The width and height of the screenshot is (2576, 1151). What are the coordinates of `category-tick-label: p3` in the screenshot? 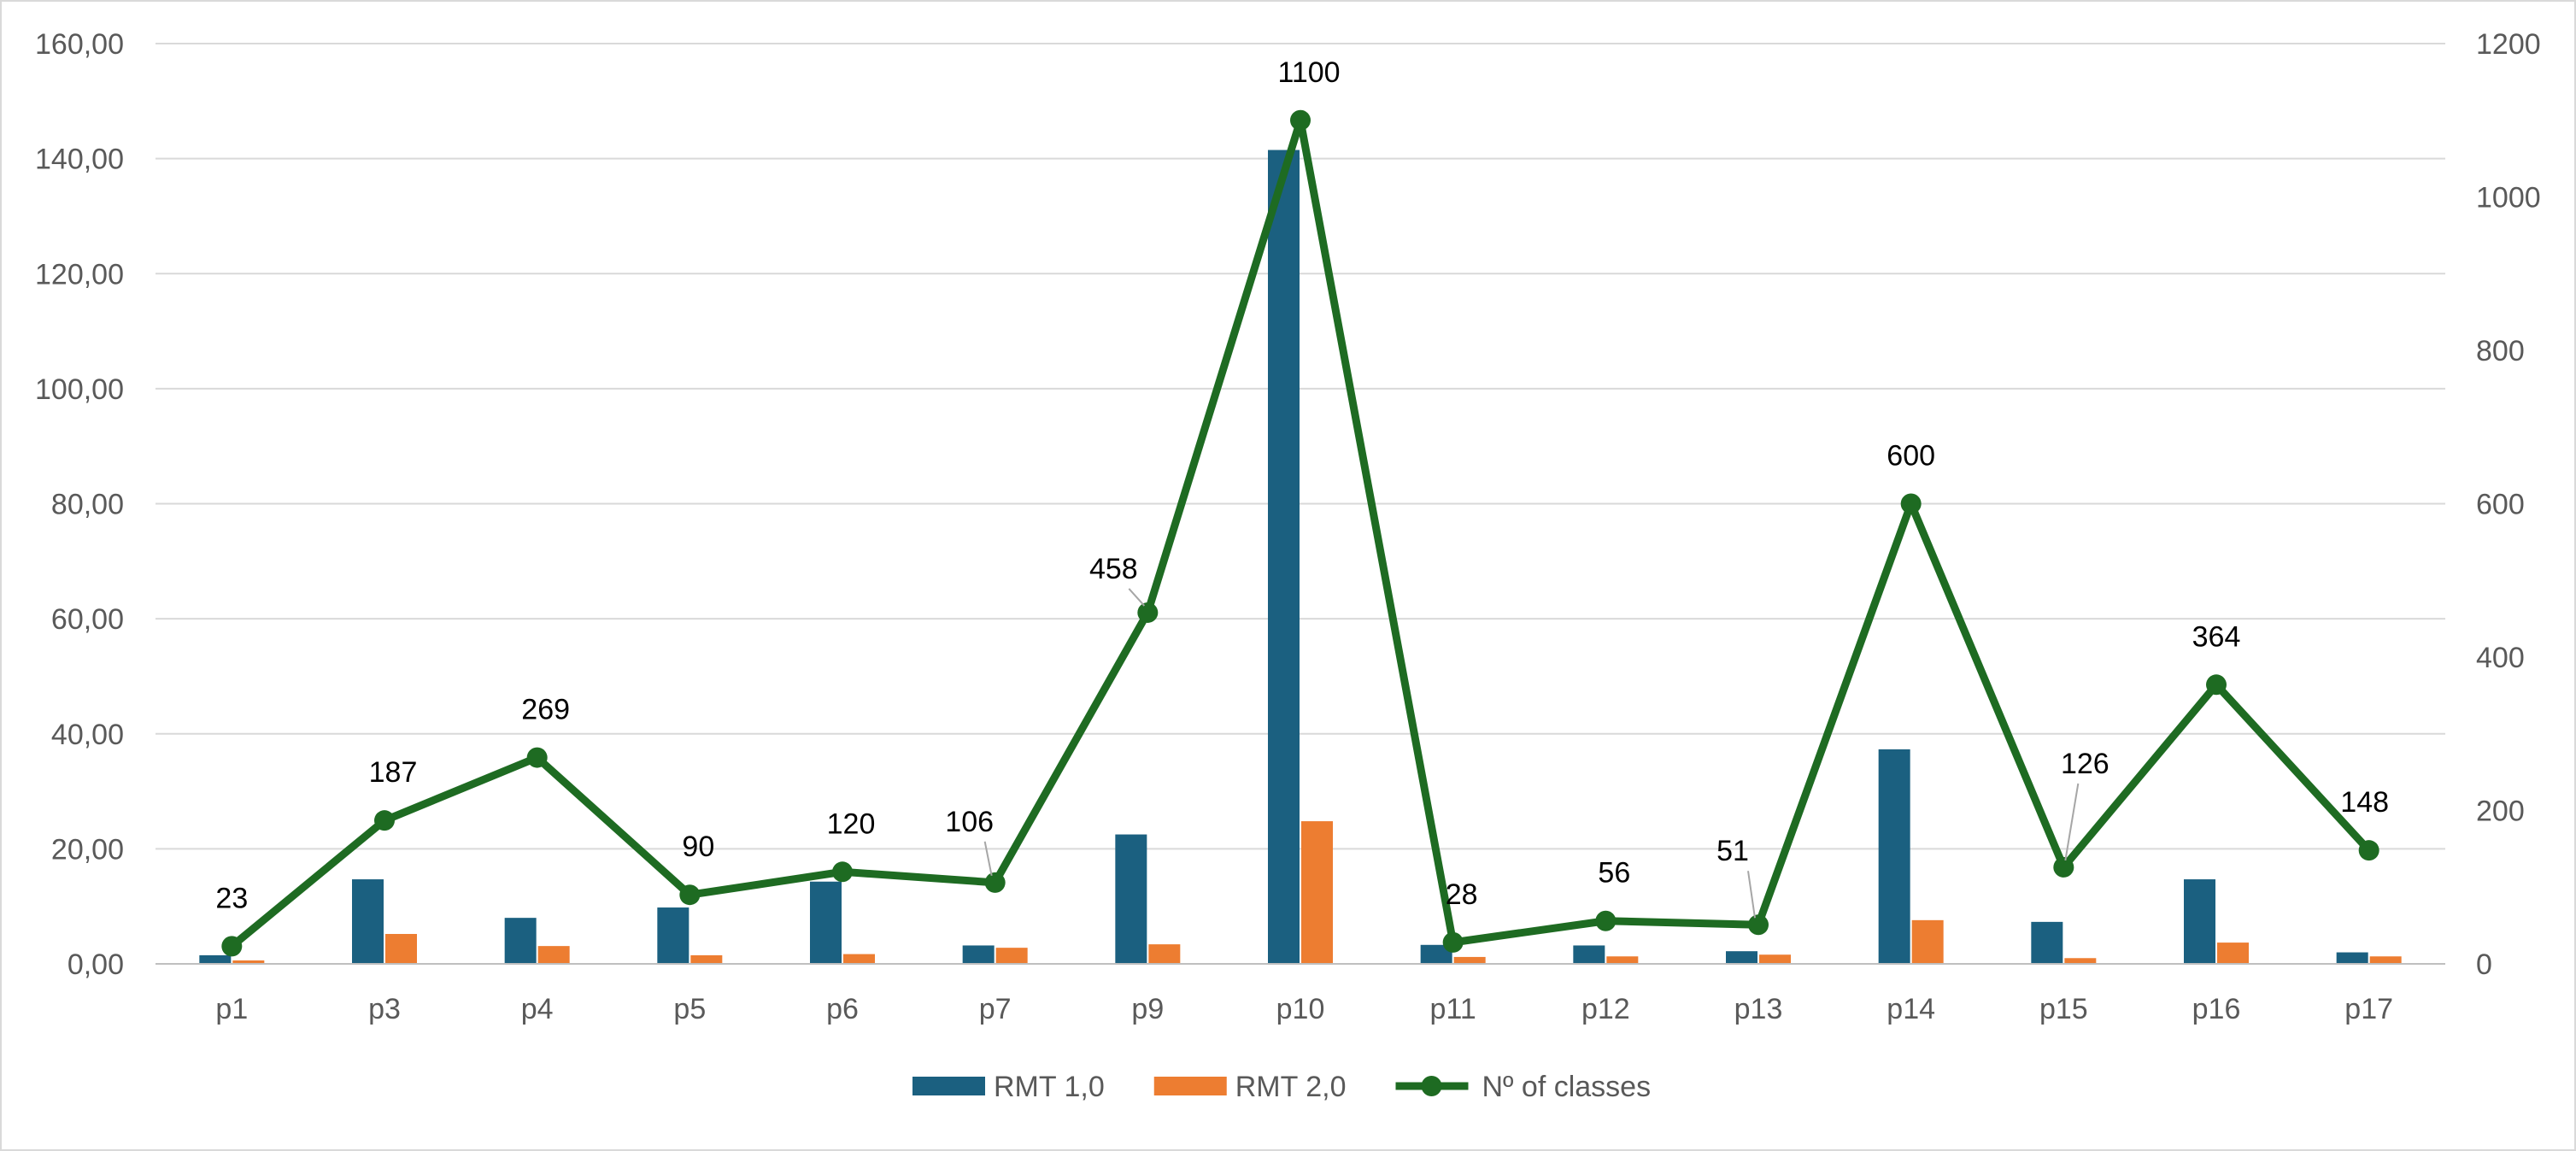 It's located at (384, 1009).